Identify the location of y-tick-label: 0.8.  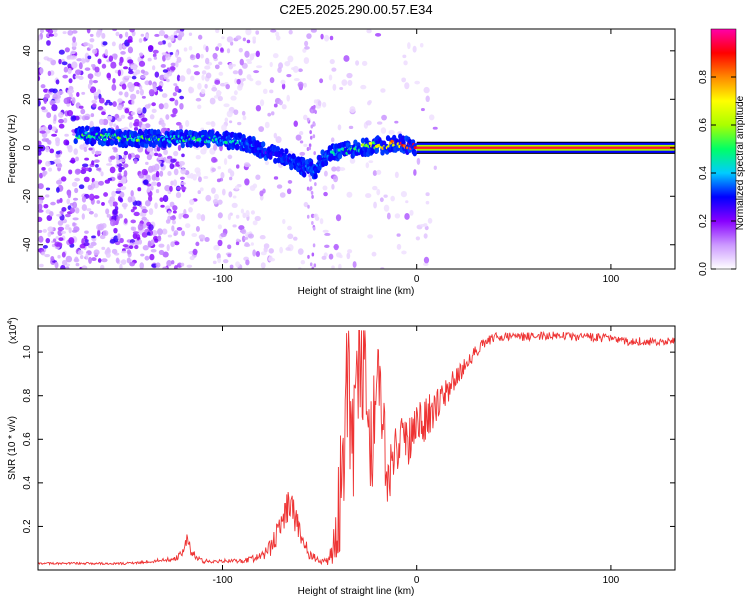
(27, 395).